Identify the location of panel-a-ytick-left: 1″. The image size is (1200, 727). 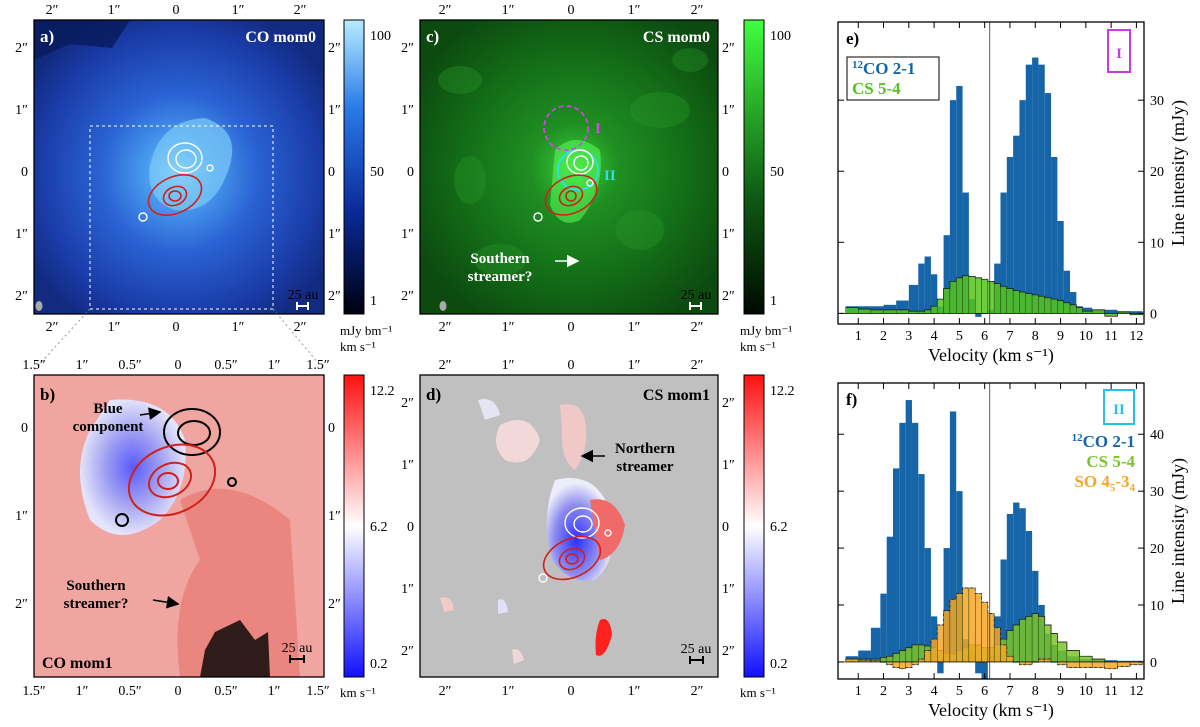
(21, 234).